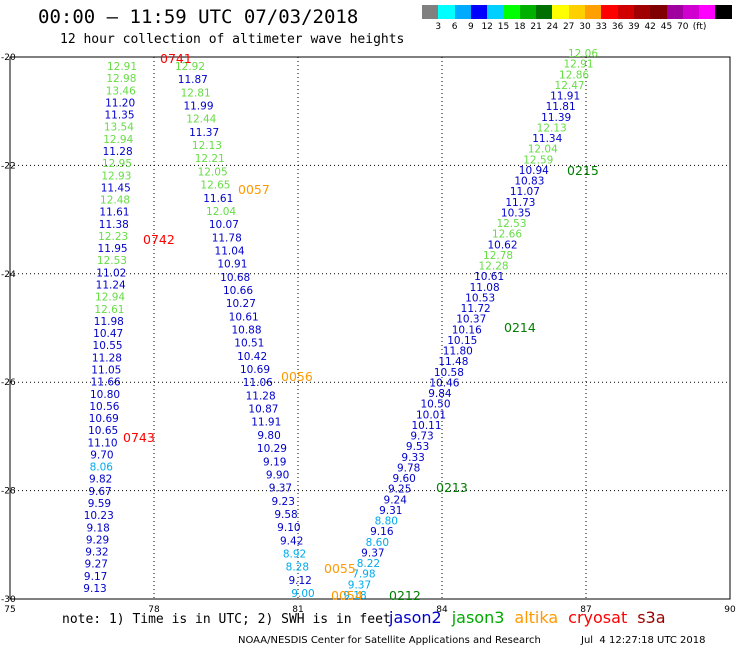 The image size is (740, 650). What do you see at coordinates (238, 291) in the screenshot?
I see `data-point: 10.66` at bounding box center [238, 291].